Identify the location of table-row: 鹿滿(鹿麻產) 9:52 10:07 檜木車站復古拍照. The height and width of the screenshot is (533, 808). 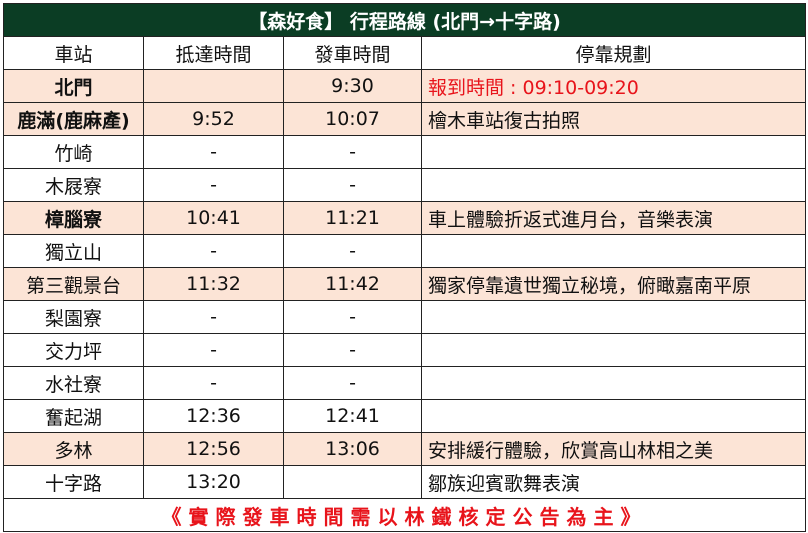
(405, 119).